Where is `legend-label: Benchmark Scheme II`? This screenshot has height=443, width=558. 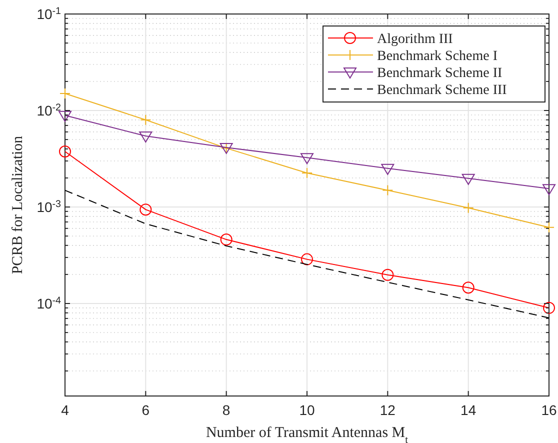
legend-label: Benchmark Scheme II is located at coordinates (440, 73).